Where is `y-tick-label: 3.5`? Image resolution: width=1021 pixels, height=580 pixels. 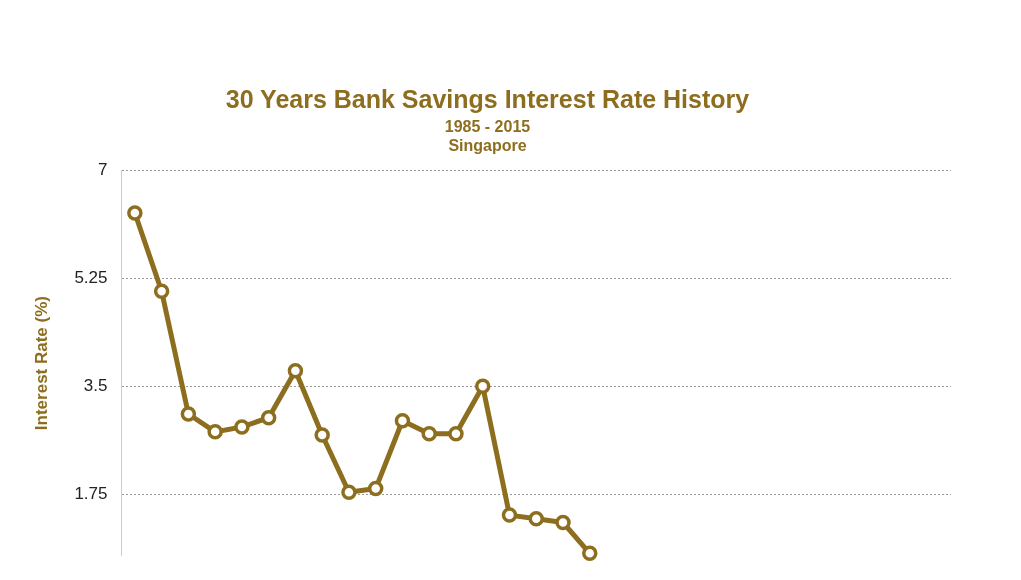 y-tick-label: 3.5 is located at coordinates (95, 385).